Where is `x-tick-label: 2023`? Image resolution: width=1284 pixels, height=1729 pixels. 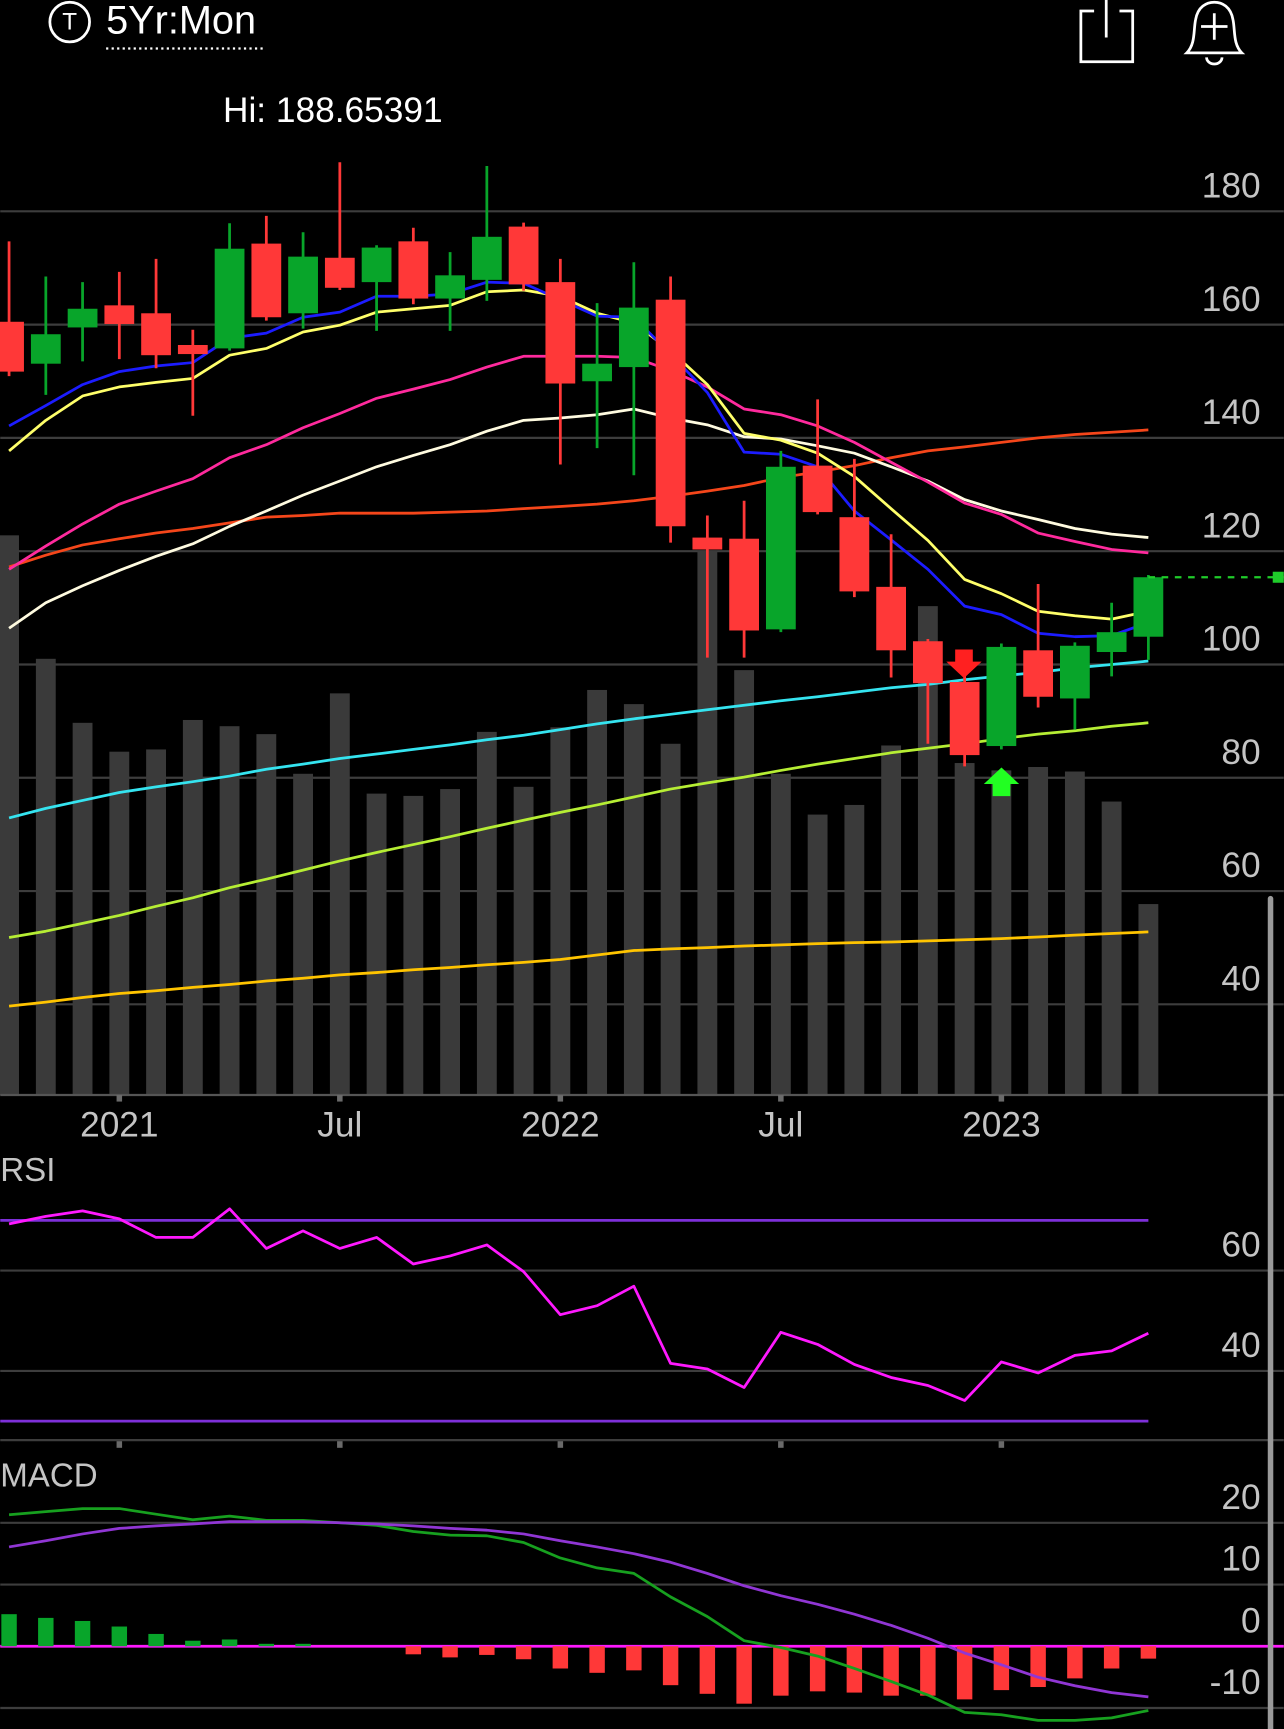
x-tick-label: 2023 is located at coordinates (1001, 1124).